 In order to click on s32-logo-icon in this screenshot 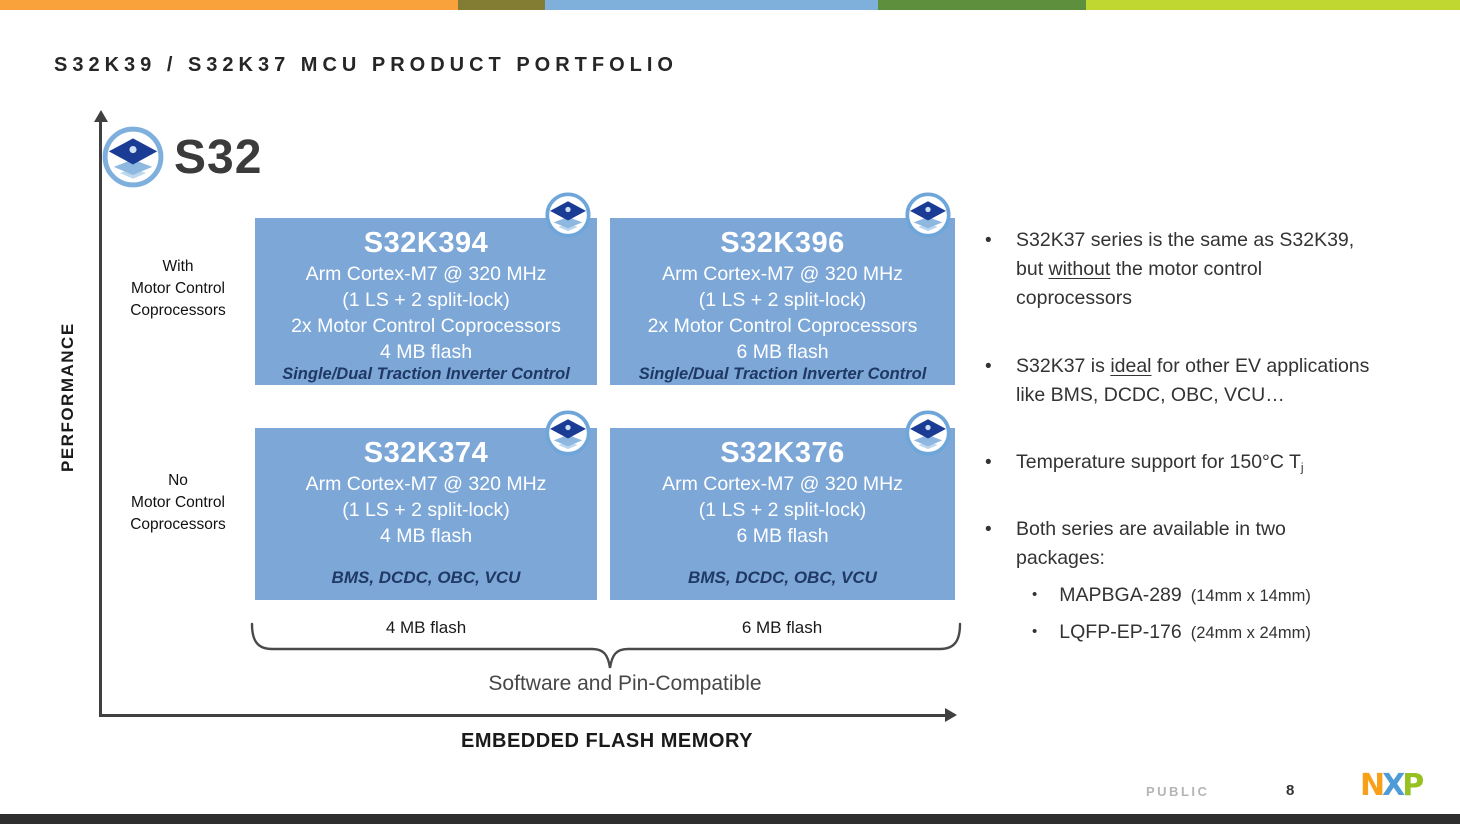, I will do `click(133, 157)`.